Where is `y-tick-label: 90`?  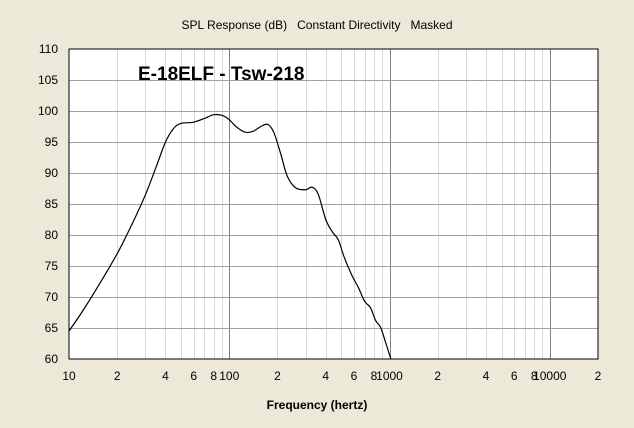 y-tick-label: 90 is located at coordinates (52, 173).